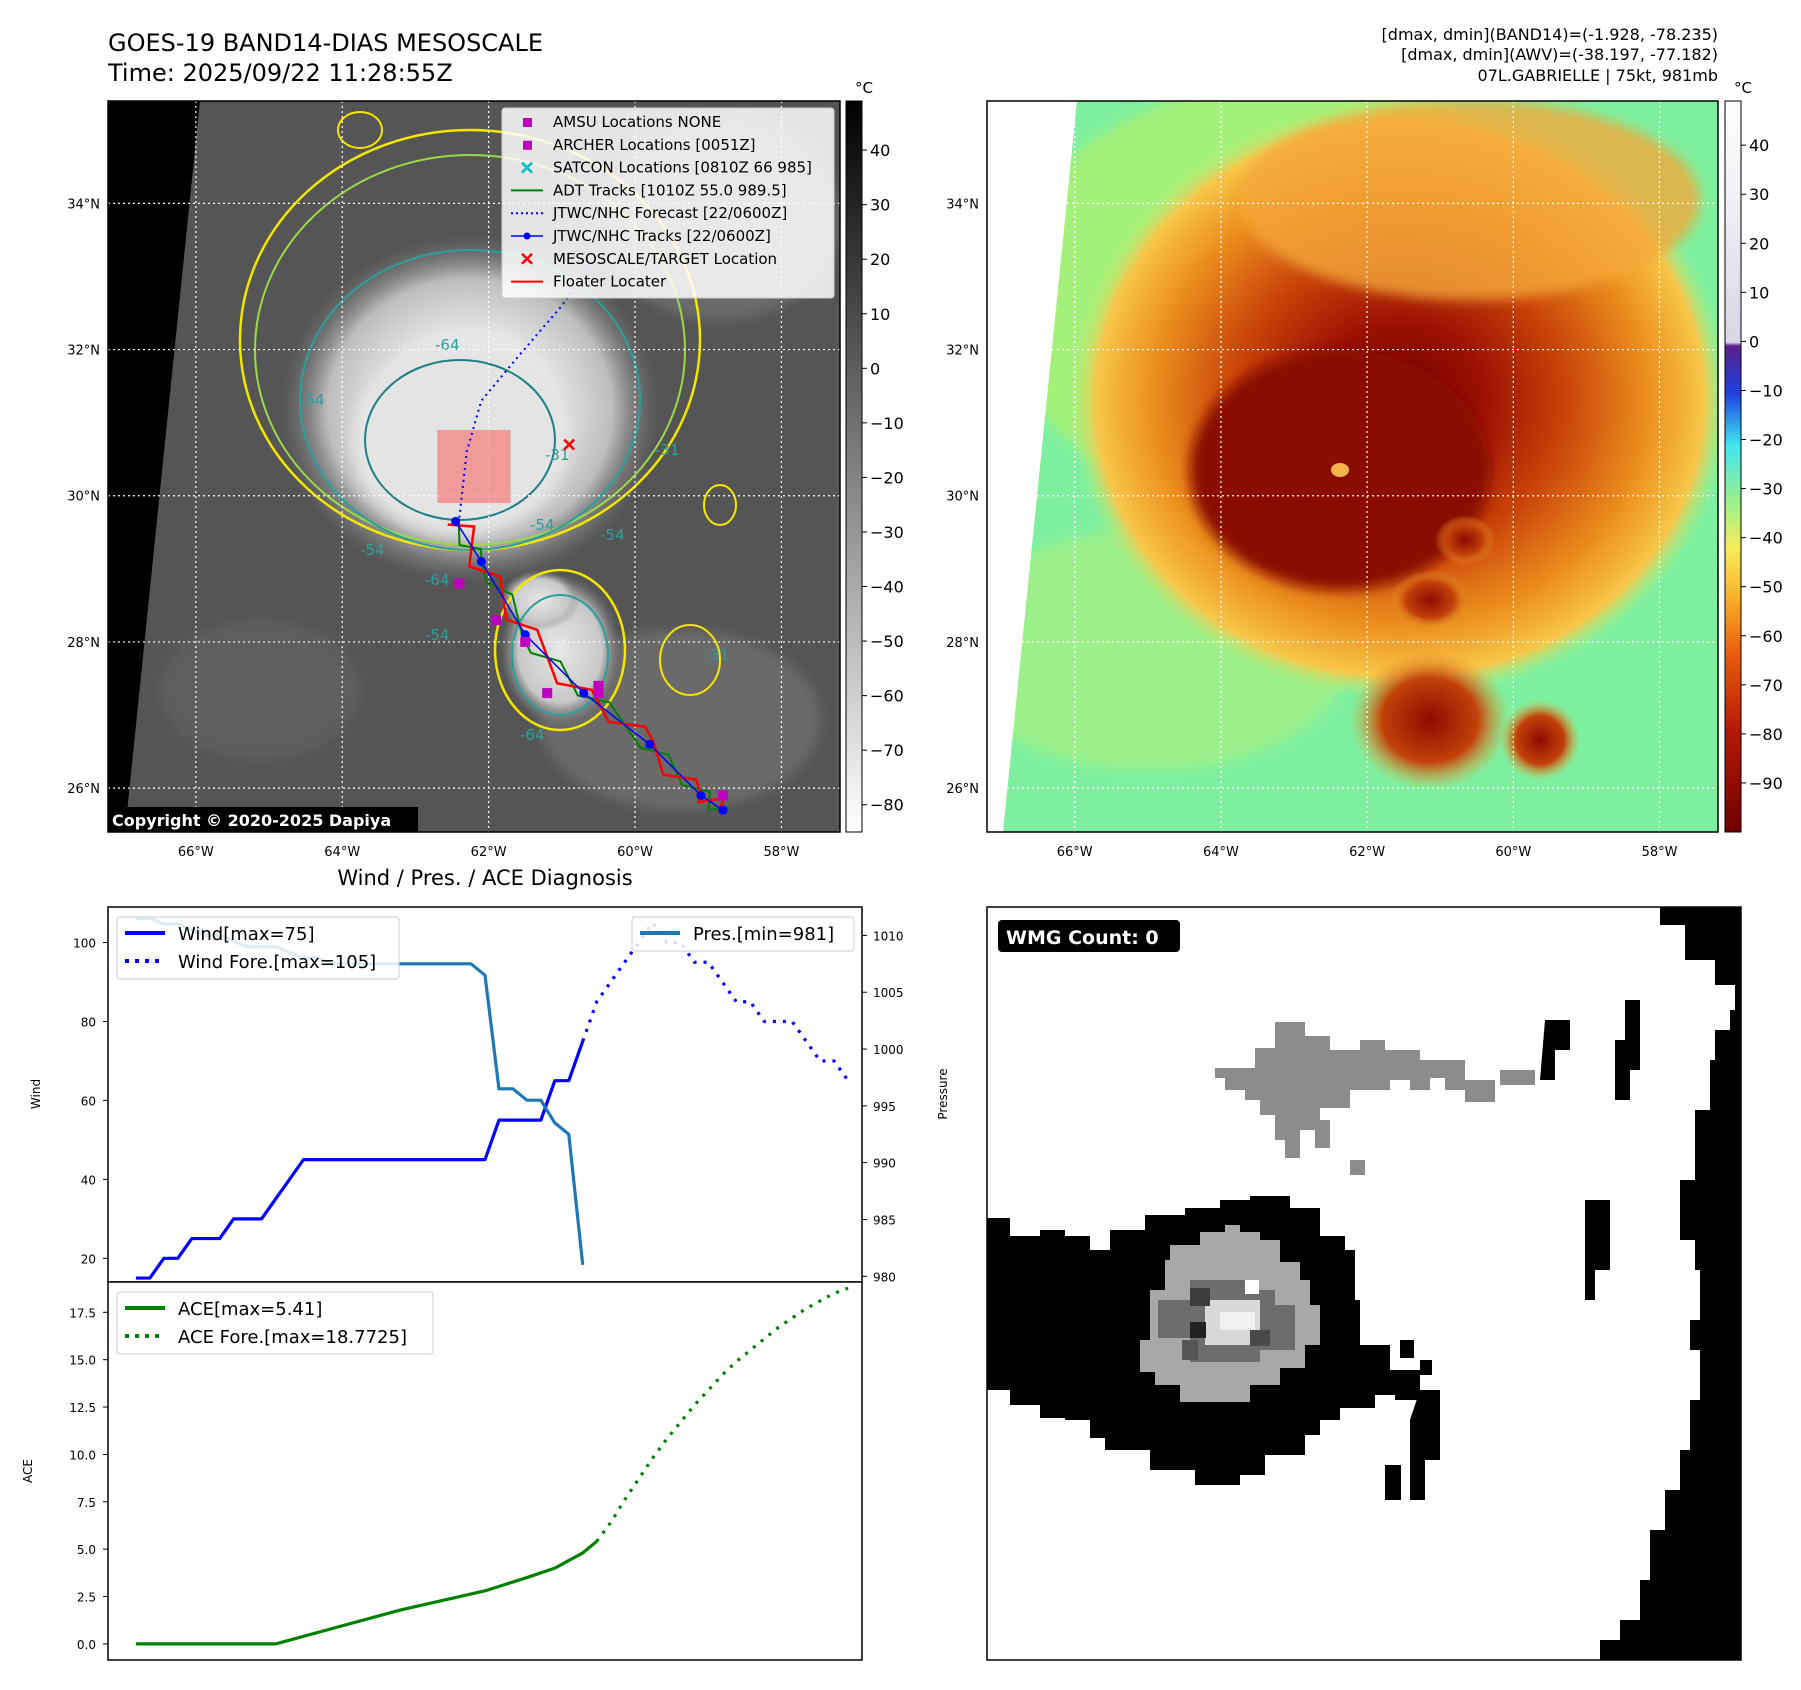 The height and width of the screenshot is (1690, 1801). Describe the element at coordinates (887, 641) in the screenshot. I see `gray-colorbar-tick-label: −50` at that location.